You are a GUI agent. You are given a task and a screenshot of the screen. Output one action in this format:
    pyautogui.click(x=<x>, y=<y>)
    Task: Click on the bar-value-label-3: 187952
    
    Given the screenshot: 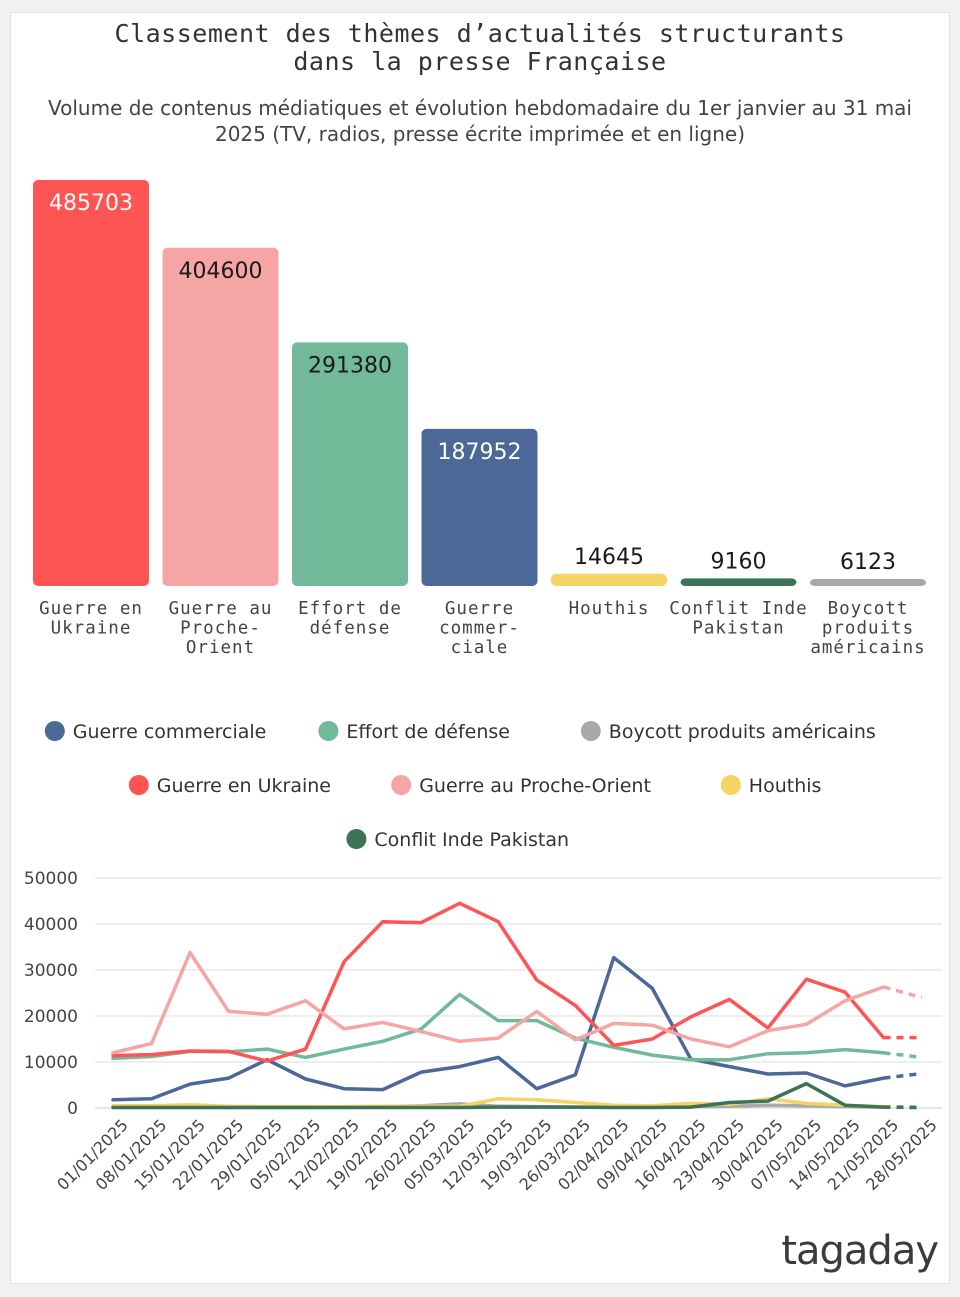 What is the action you would take?
    pyautogui.click(x=480, y=452)
    